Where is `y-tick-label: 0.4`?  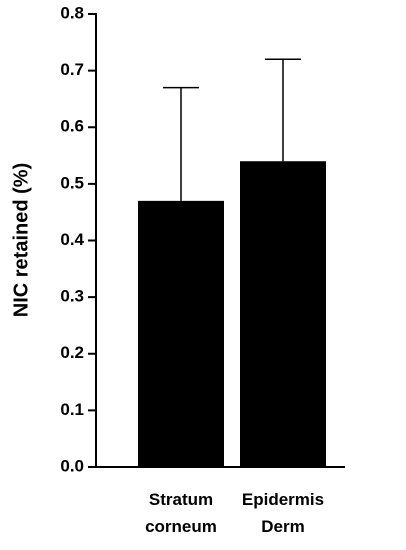 y-tick-label: 0.4 is located at coordinates (72, 239).